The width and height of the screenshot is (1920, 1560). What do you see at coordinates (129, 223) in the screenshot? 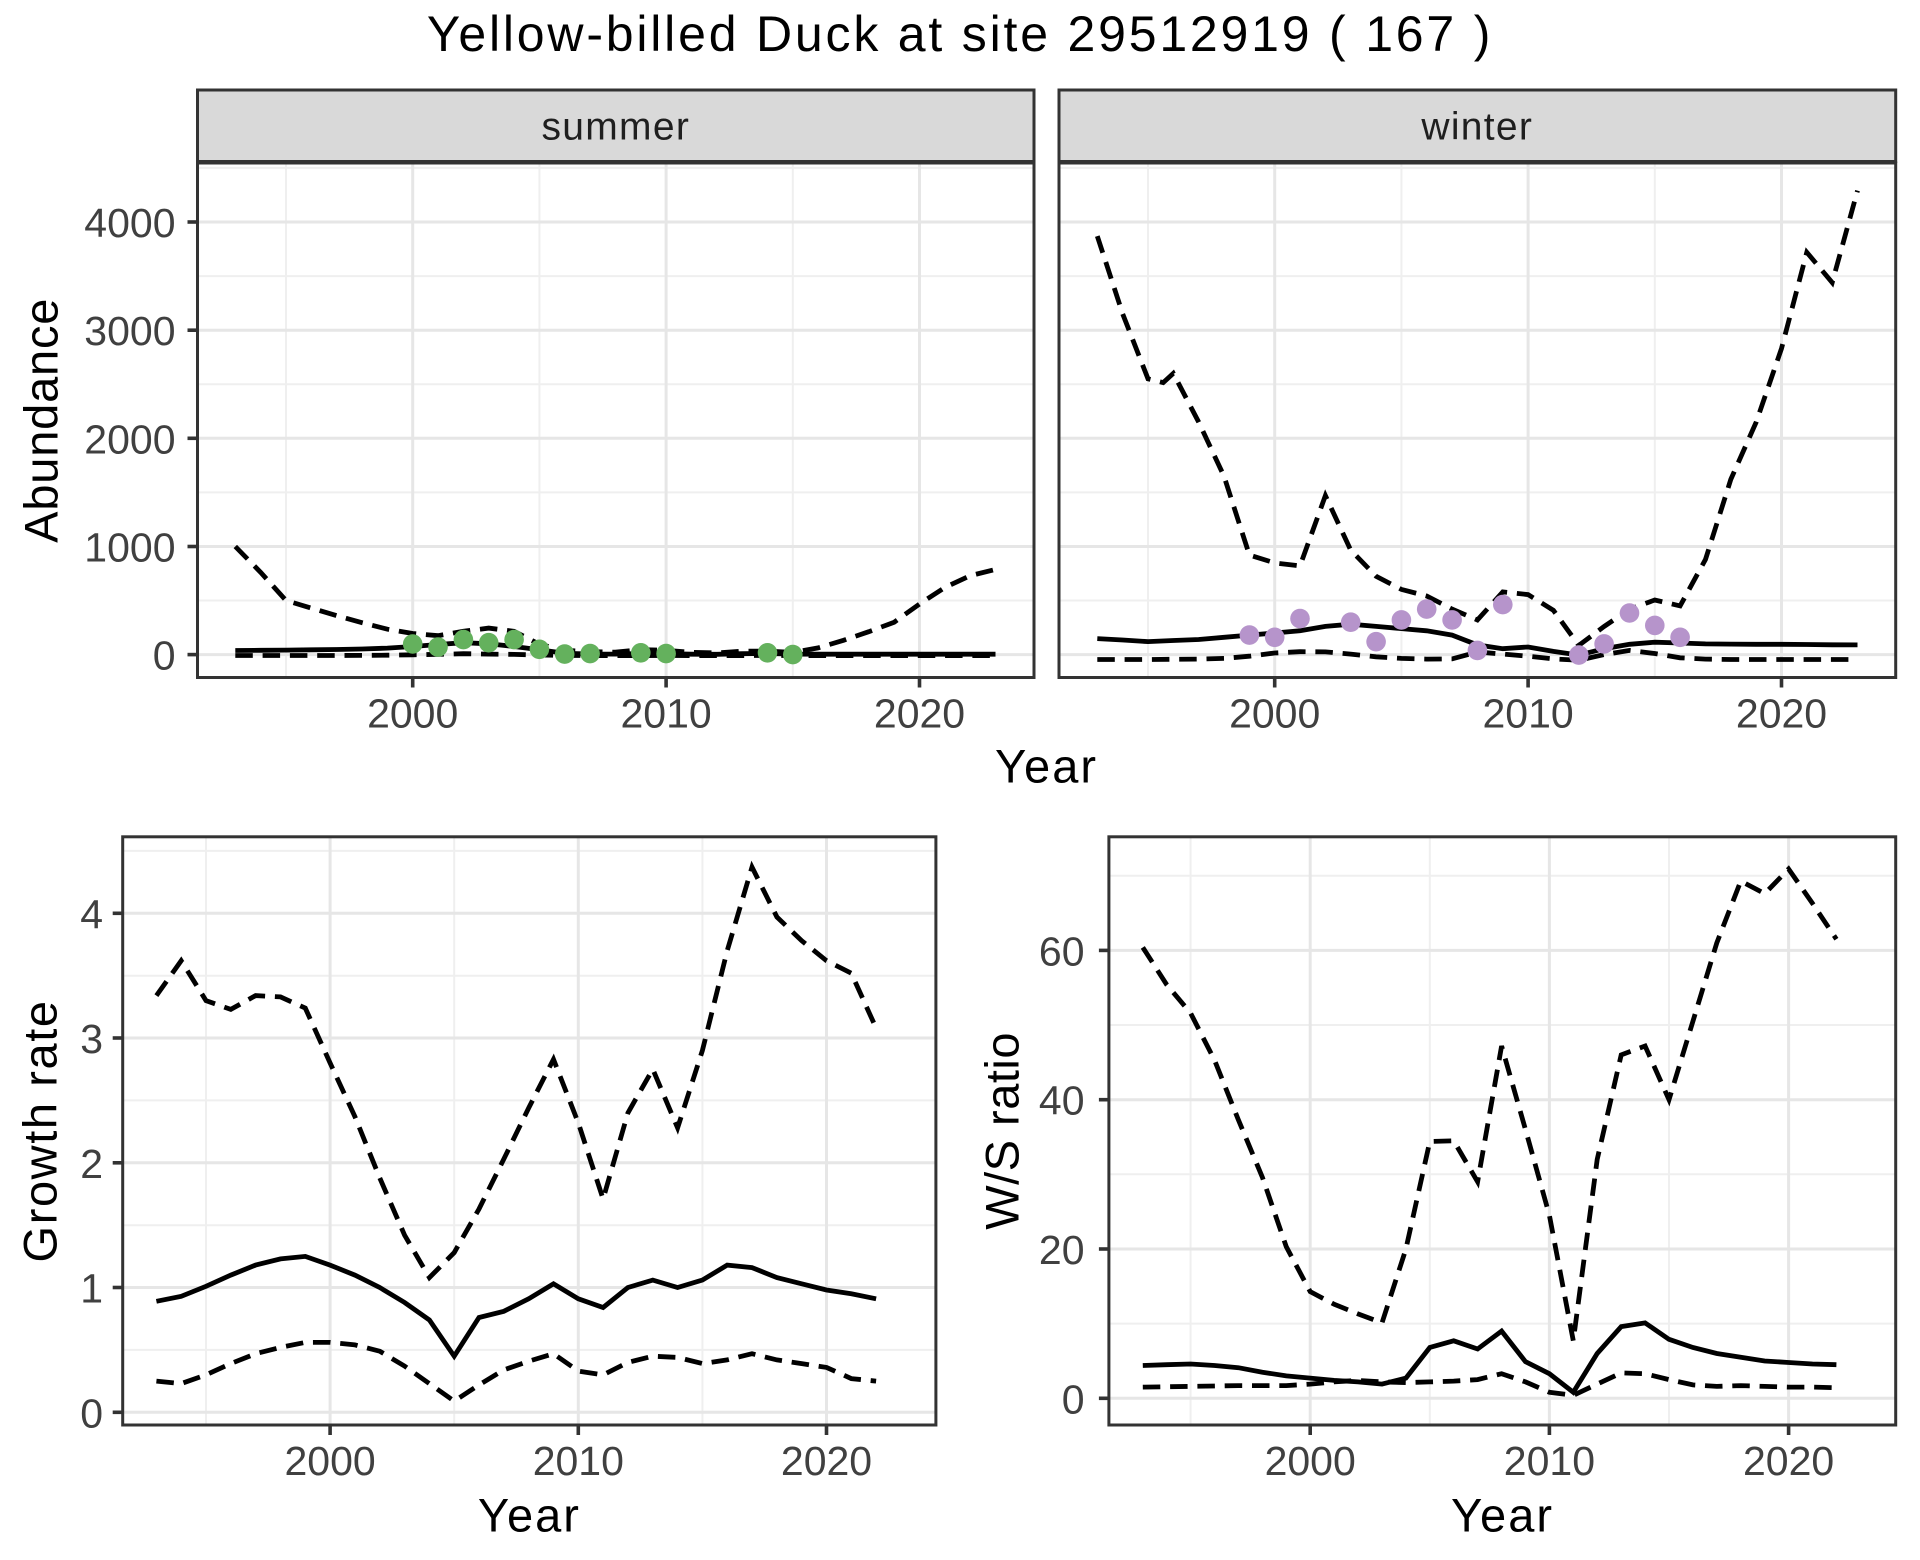
I see `svg-text: 4000` at bounding box center [129, 223].